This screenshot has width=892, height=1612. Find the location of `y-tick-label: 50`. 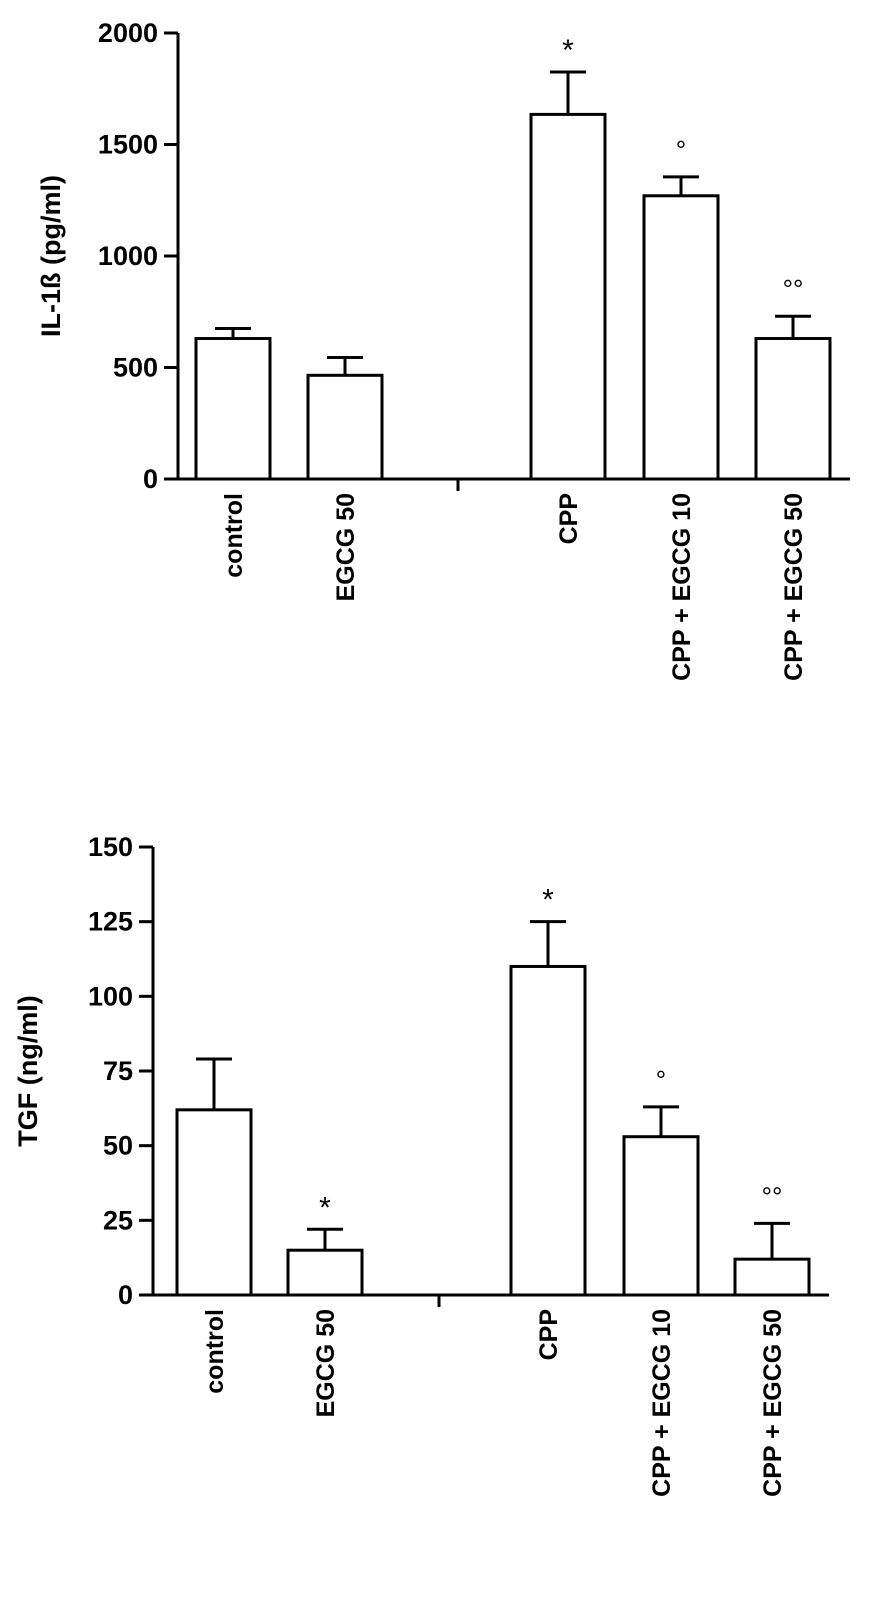

y-tick-label: 50 is located at coordinates (118, 1146).